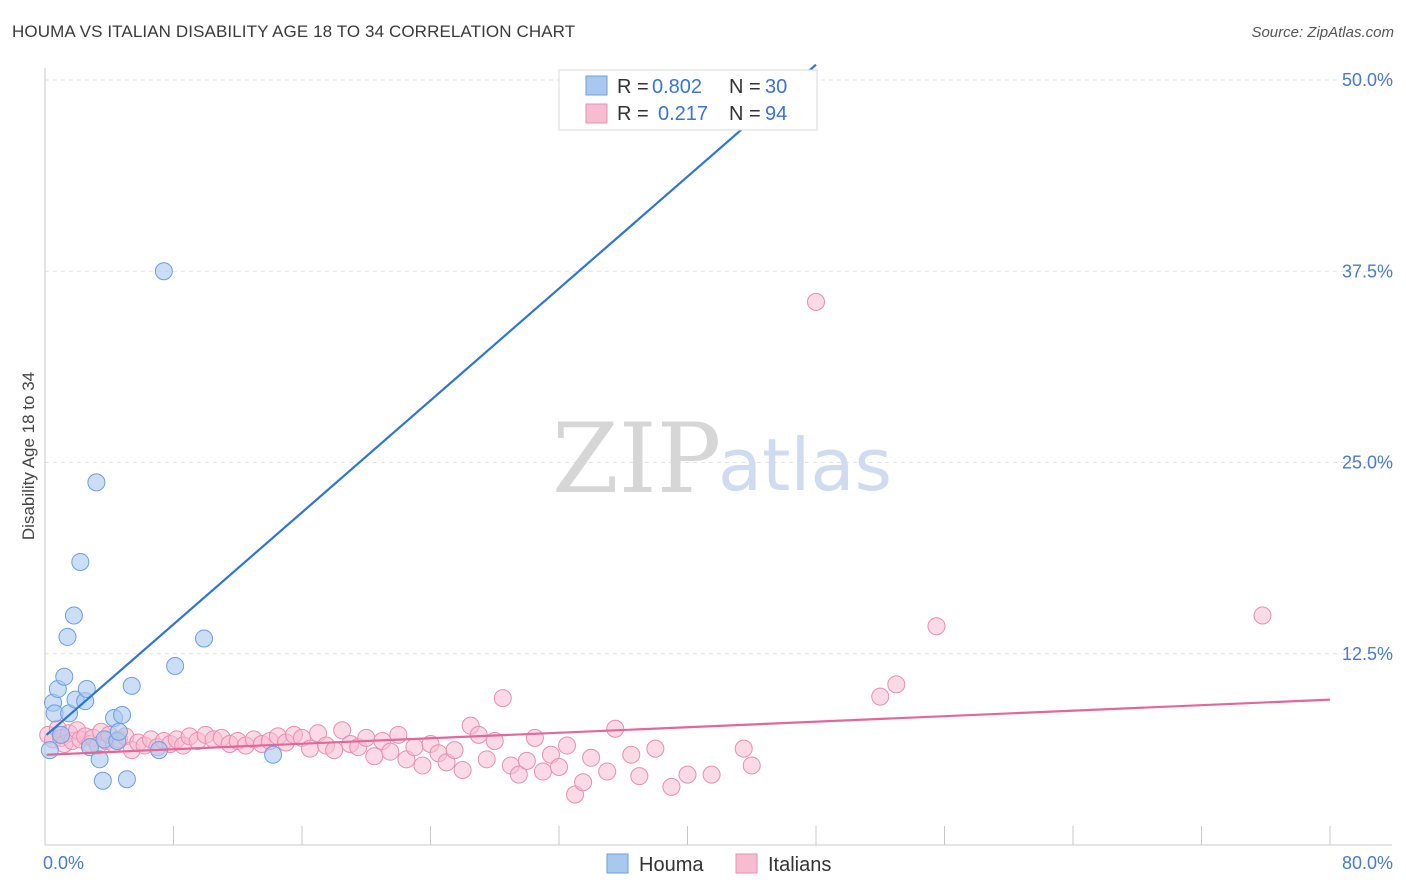 The width and height of the screenshot is (1406, 892). What do you see at coordinates (1367, 80) in the screenshot?
I see `y-tick-label: 50.0%` at bounding box center [1367, 80].